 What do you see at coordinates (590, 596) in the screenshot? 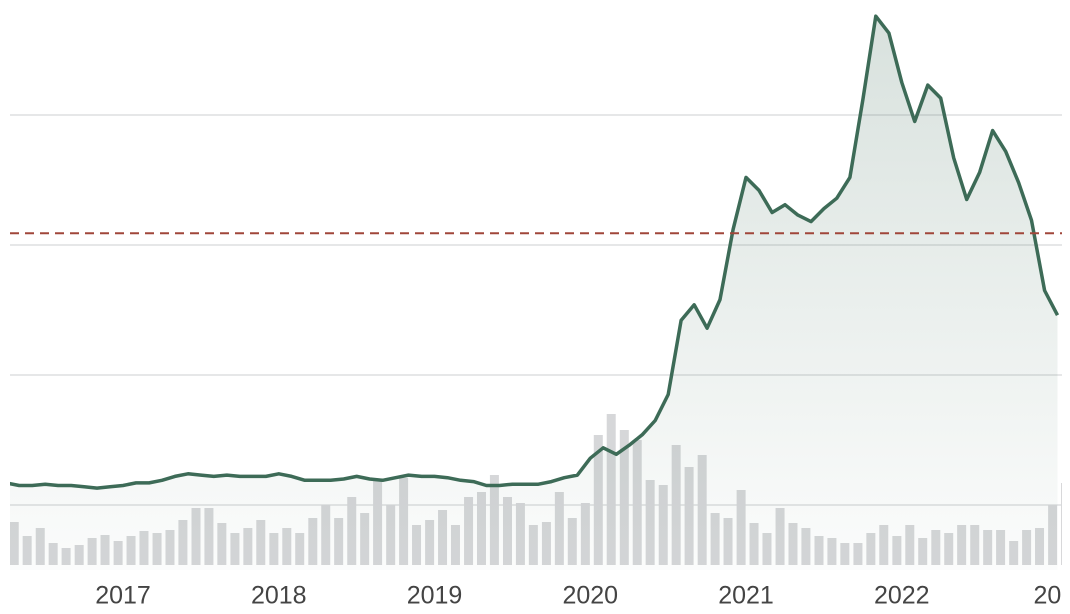
I see `x-tick-label: 2020` at bounding box center [590, 596].